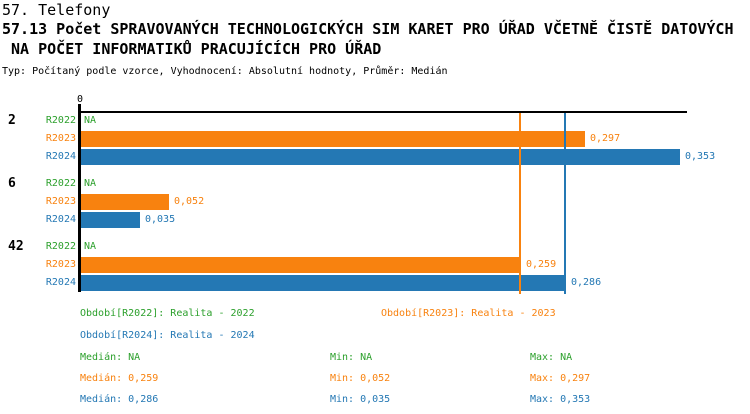  Describe the element at coordinates (160, 219) in the screenshot. I see `bar-value-label: 0,035` at that location.